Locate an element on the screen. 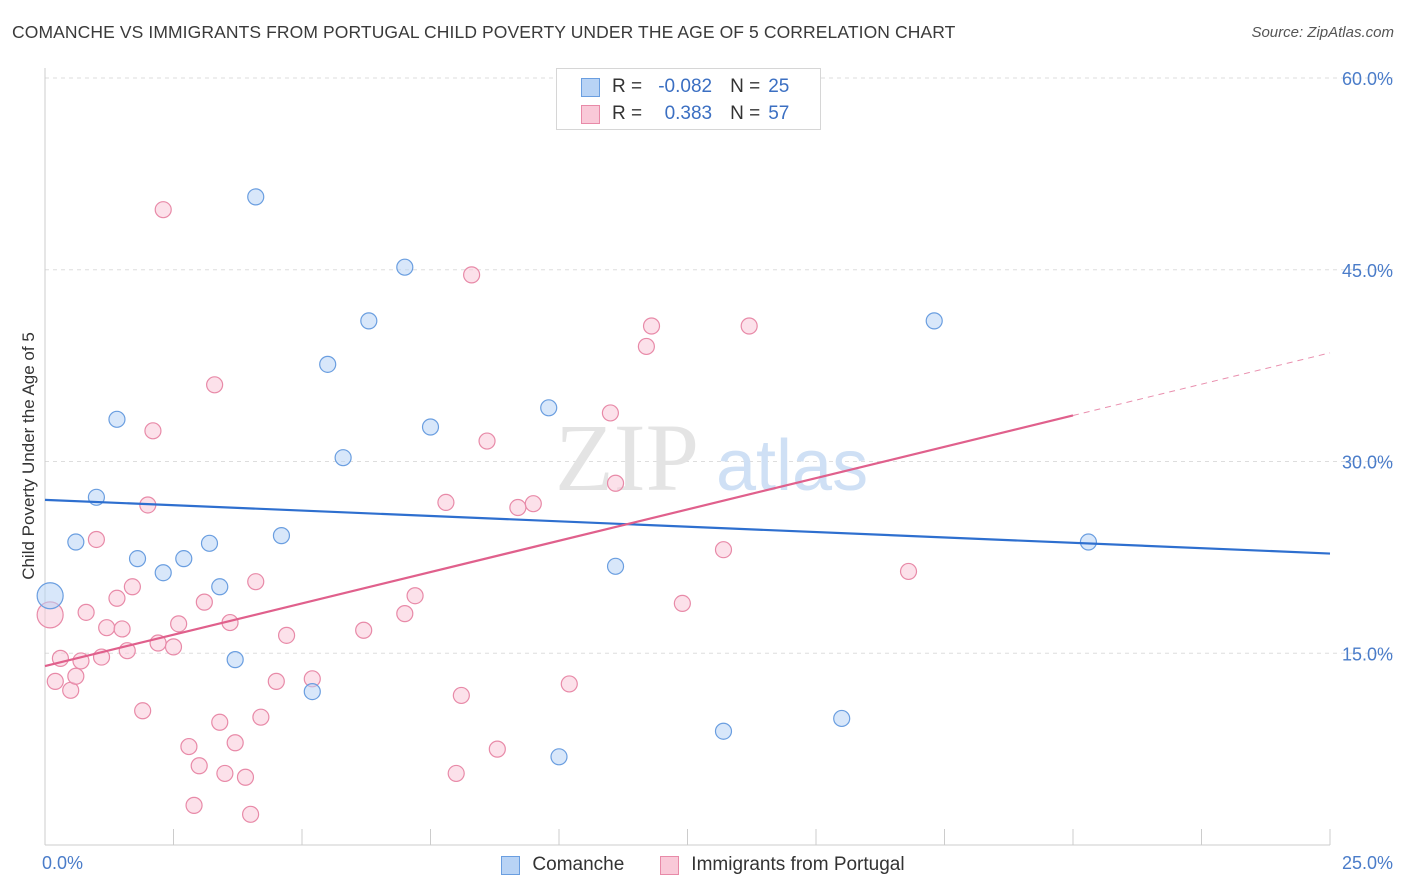 The width and height of the screenshot is (1406, 892). correlation-legend: R = -0.082 N = 25 R = 0.383 N = 57 is located at coordinates (688, 99).